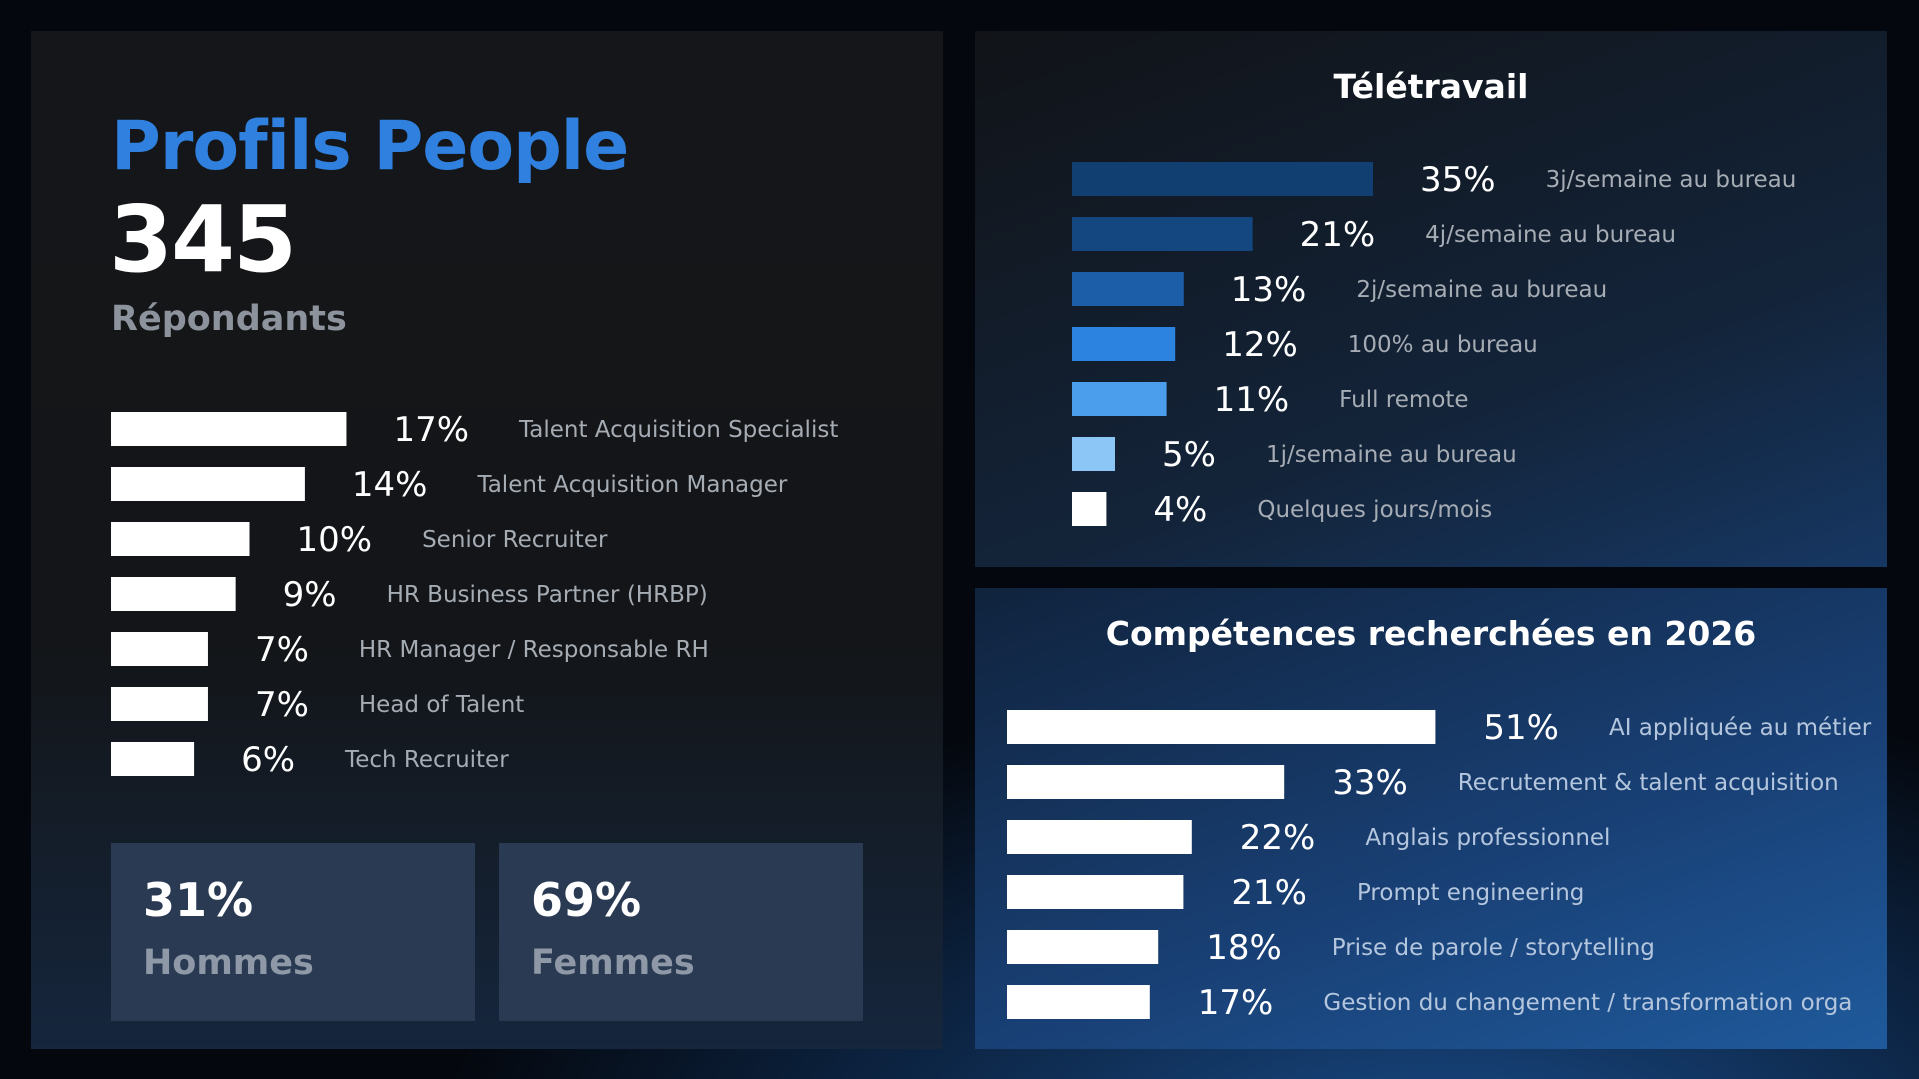 This screenshot has width=1919, height=1079. Describe the element at coordinates (1252, 400) in the screenshot. I see `remote-value-label: 11%` at that location.